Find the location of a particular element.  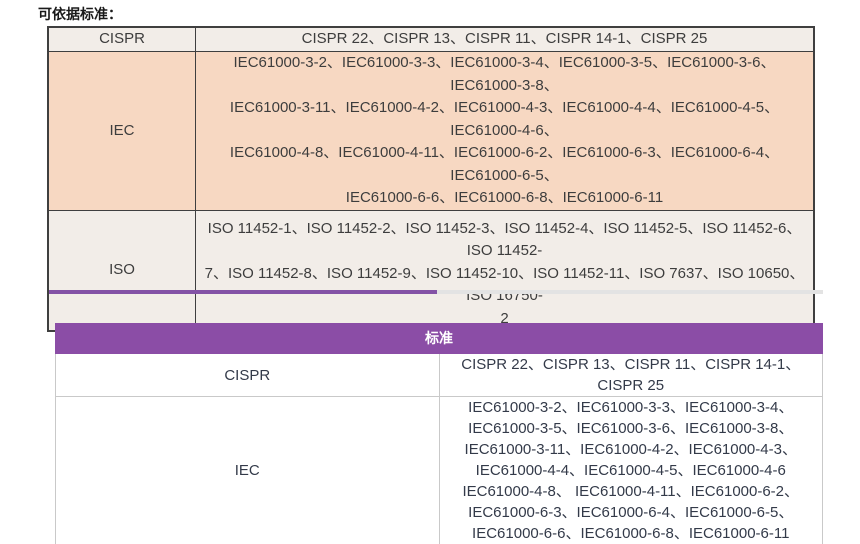

progress-divider-track is located at coordinates (436, 292).